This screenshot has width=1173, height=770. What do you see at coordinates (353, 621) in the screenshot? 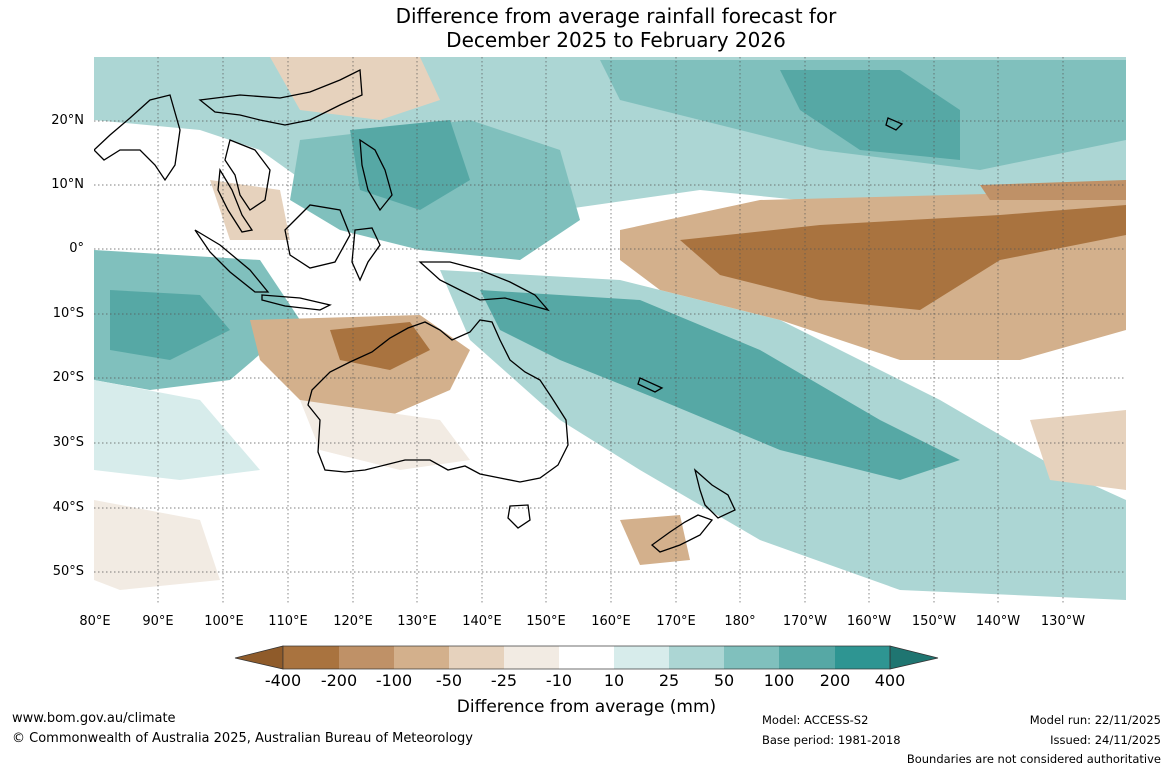
I see `lon-label-120e: 120°E` at bounding box center [353, 621].